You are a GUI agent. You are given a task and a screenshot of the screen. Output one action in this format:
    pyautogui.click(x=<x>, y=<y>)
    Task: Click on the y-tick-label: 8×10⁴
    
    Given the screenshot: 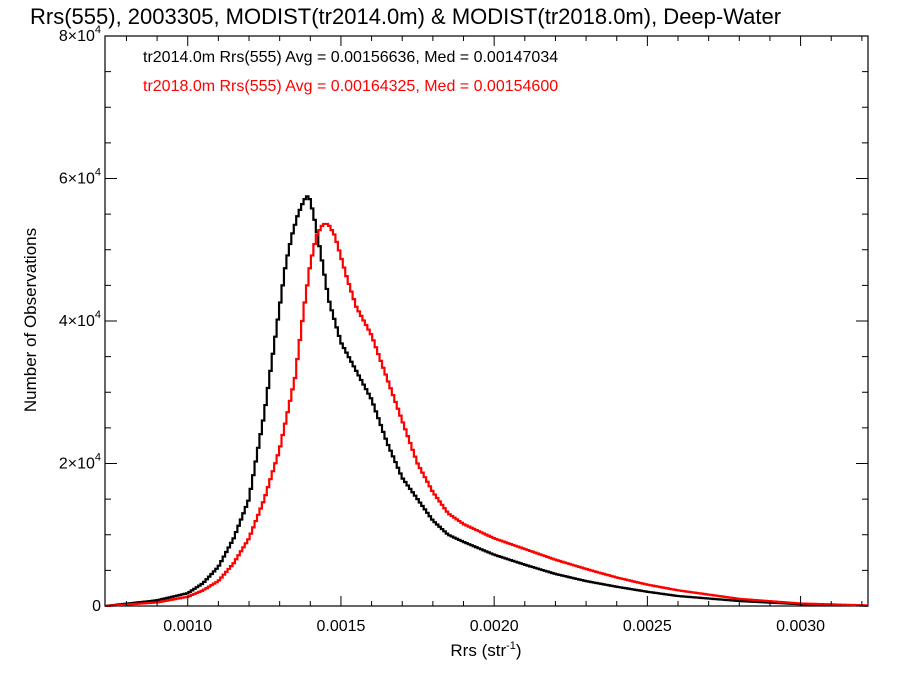 What is the action you would take?
    pyautogui.click(x=80, y=34)
    